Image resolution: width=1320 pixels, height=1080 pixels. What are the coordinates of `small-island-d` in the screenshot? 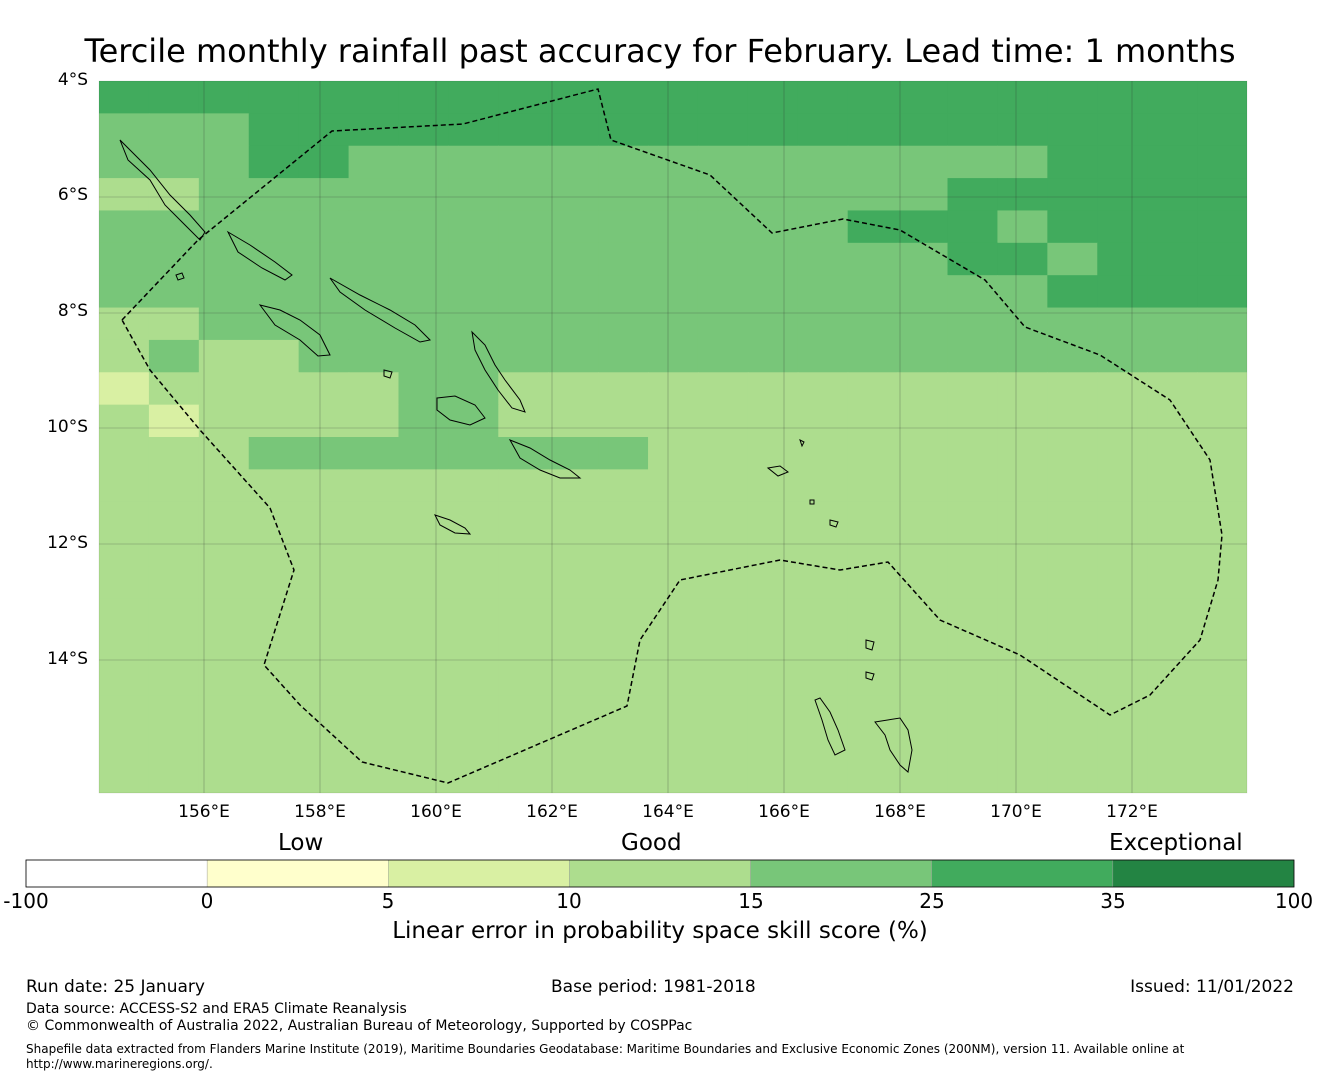 It's located at (834, 523).